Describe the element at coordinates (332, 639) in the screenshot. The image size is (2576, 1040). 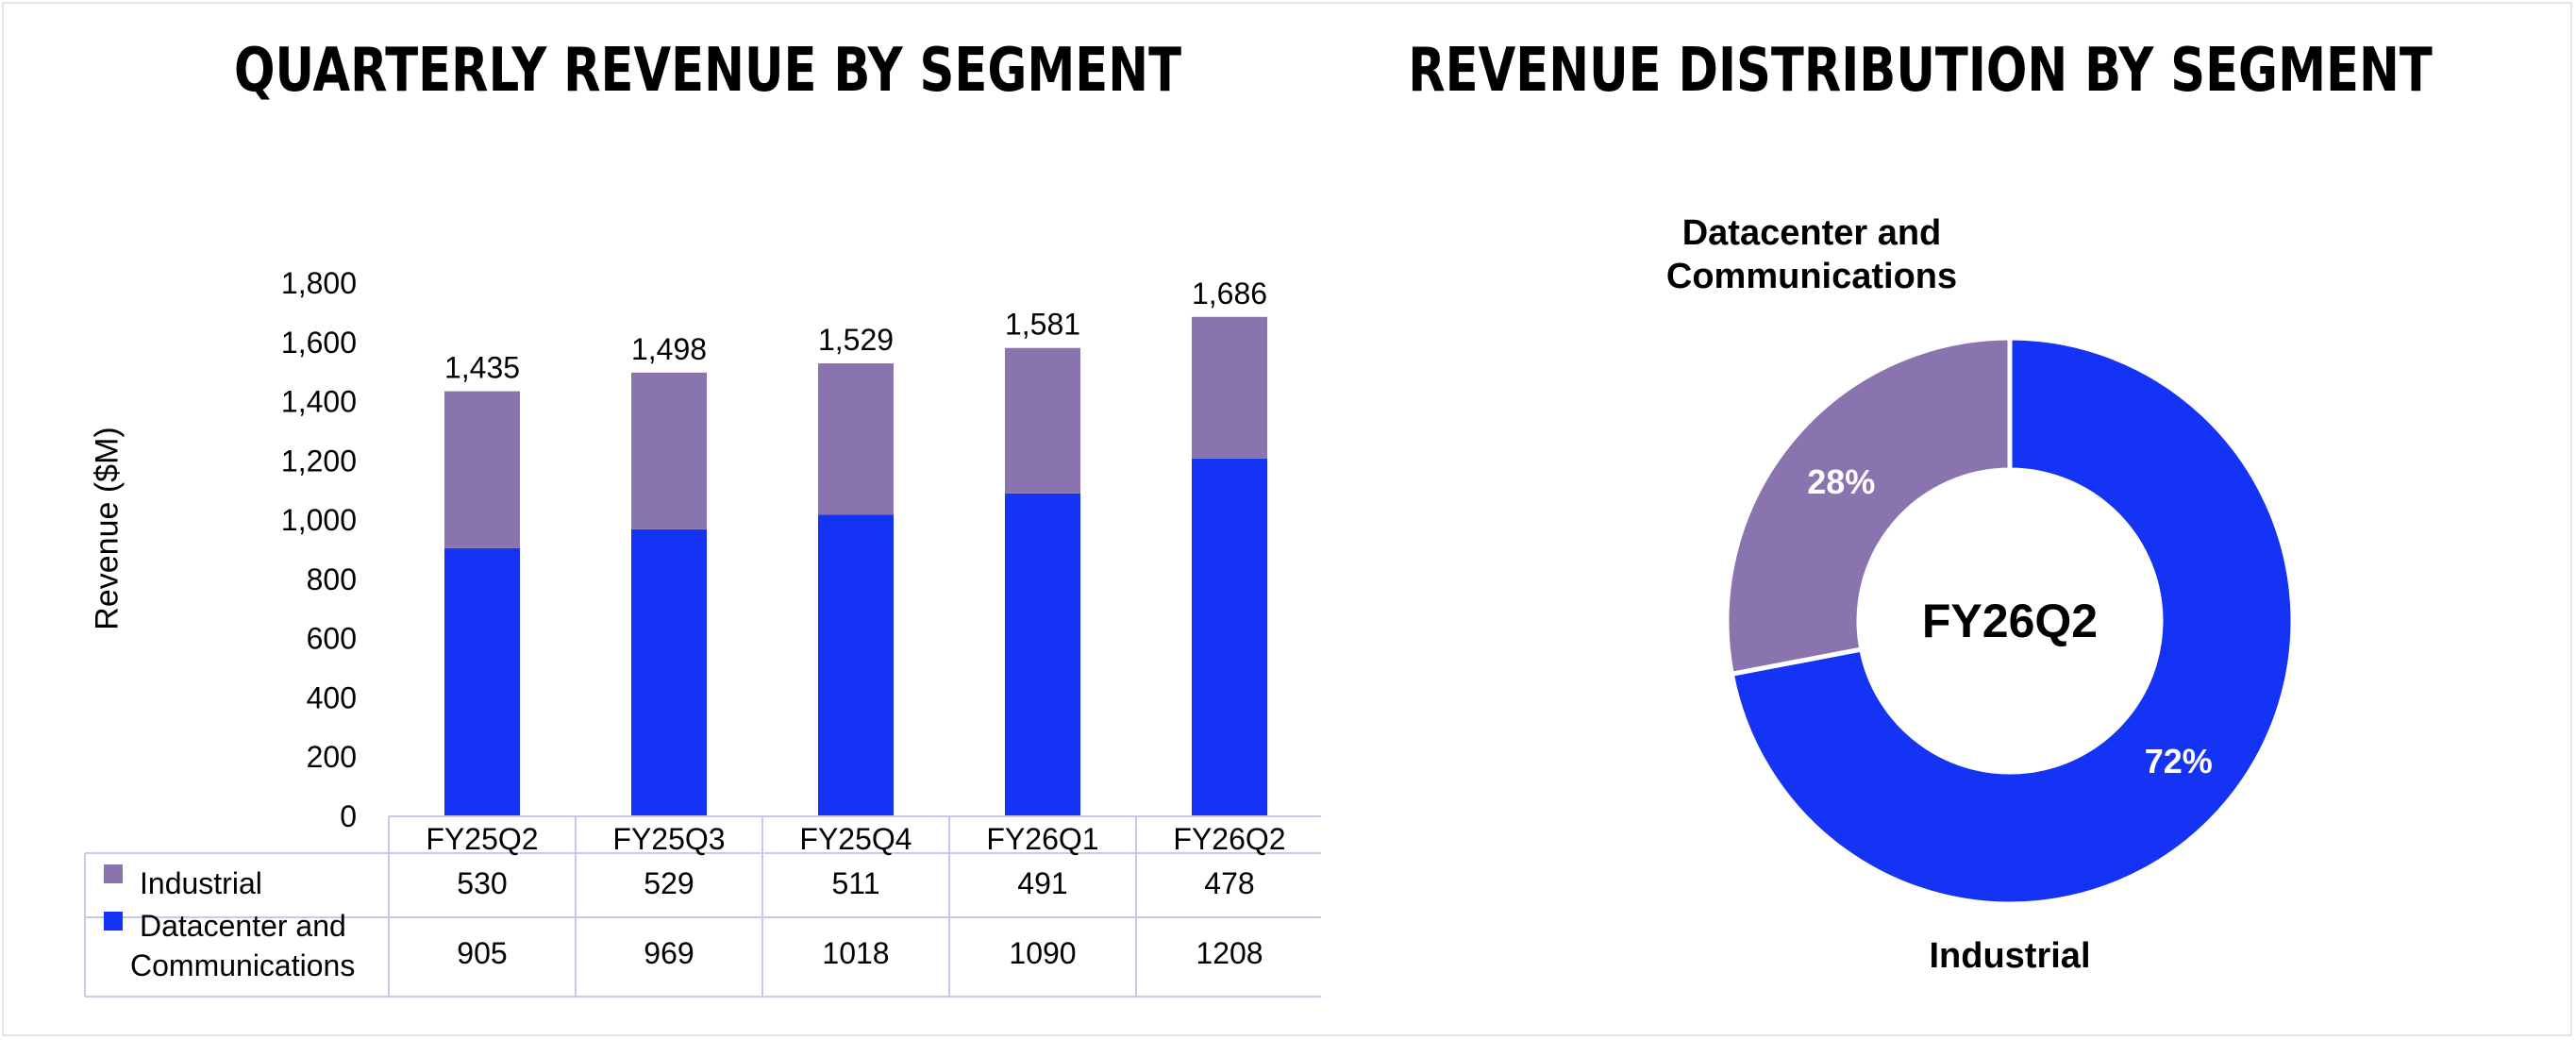
I see `y-tick-label: 600` at that location.